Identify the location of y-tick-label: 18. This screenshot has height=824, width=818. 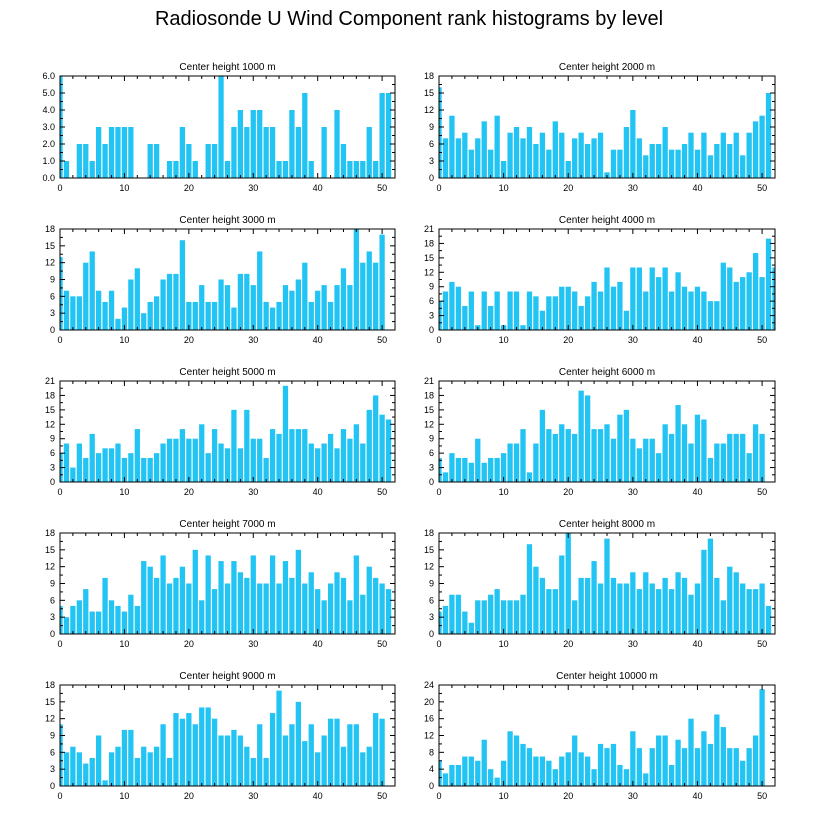
(429, 76).